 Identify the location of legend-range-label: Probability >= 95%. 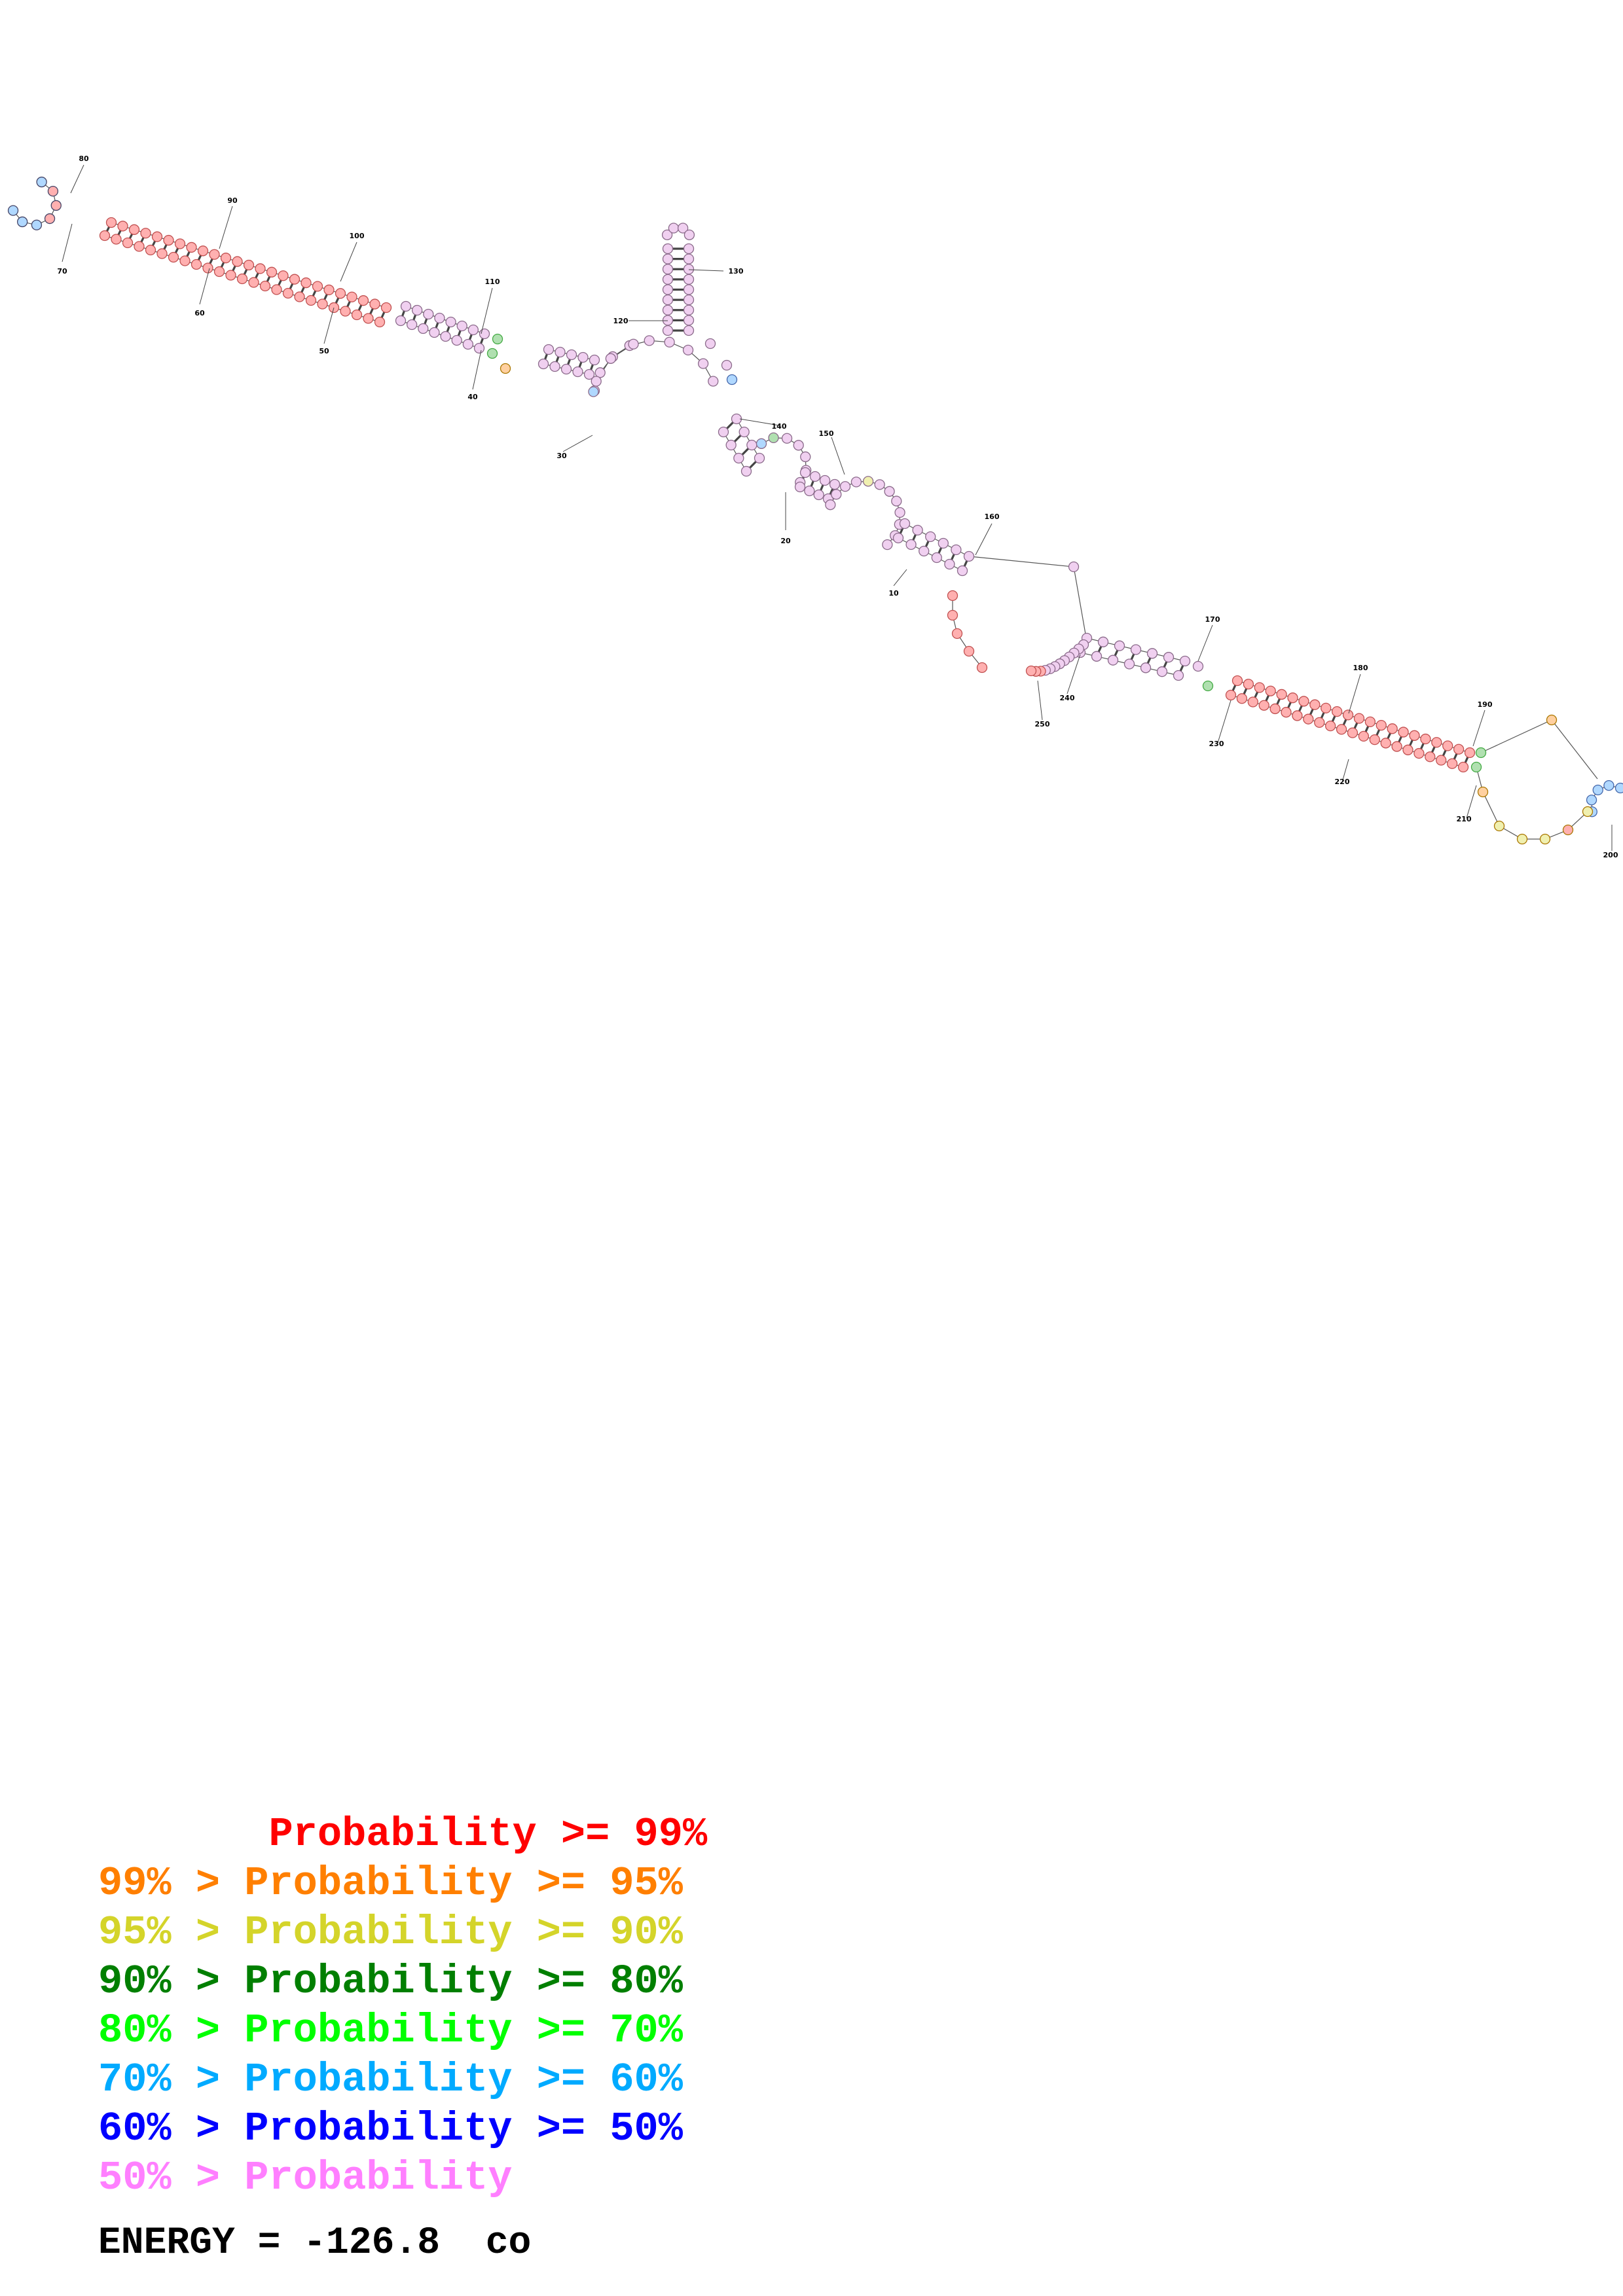
(463, 1883).